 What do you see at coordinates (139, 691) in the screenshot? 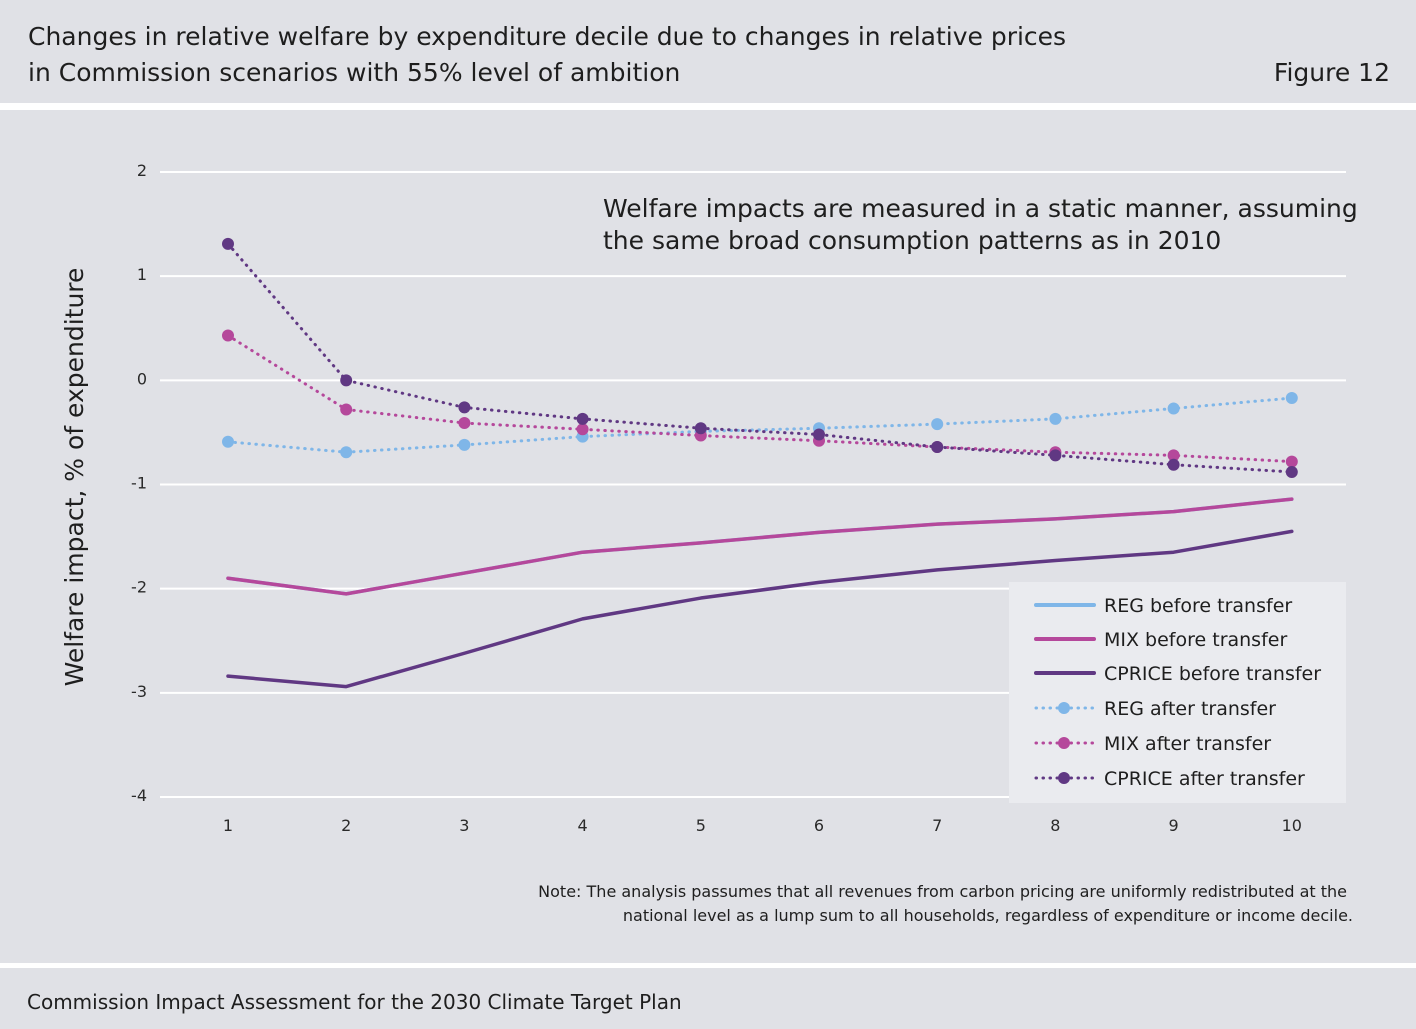
I see `y-tick-label: -3` at bounding box center [139, 691].